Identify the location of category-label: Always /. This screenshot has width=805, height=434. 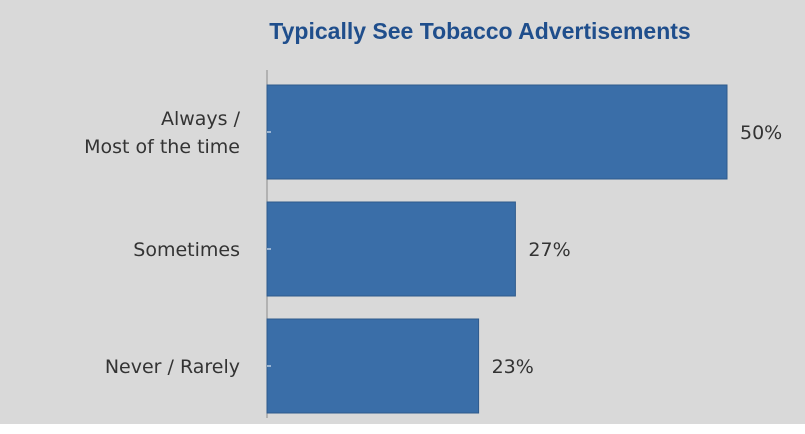
(201, 119).